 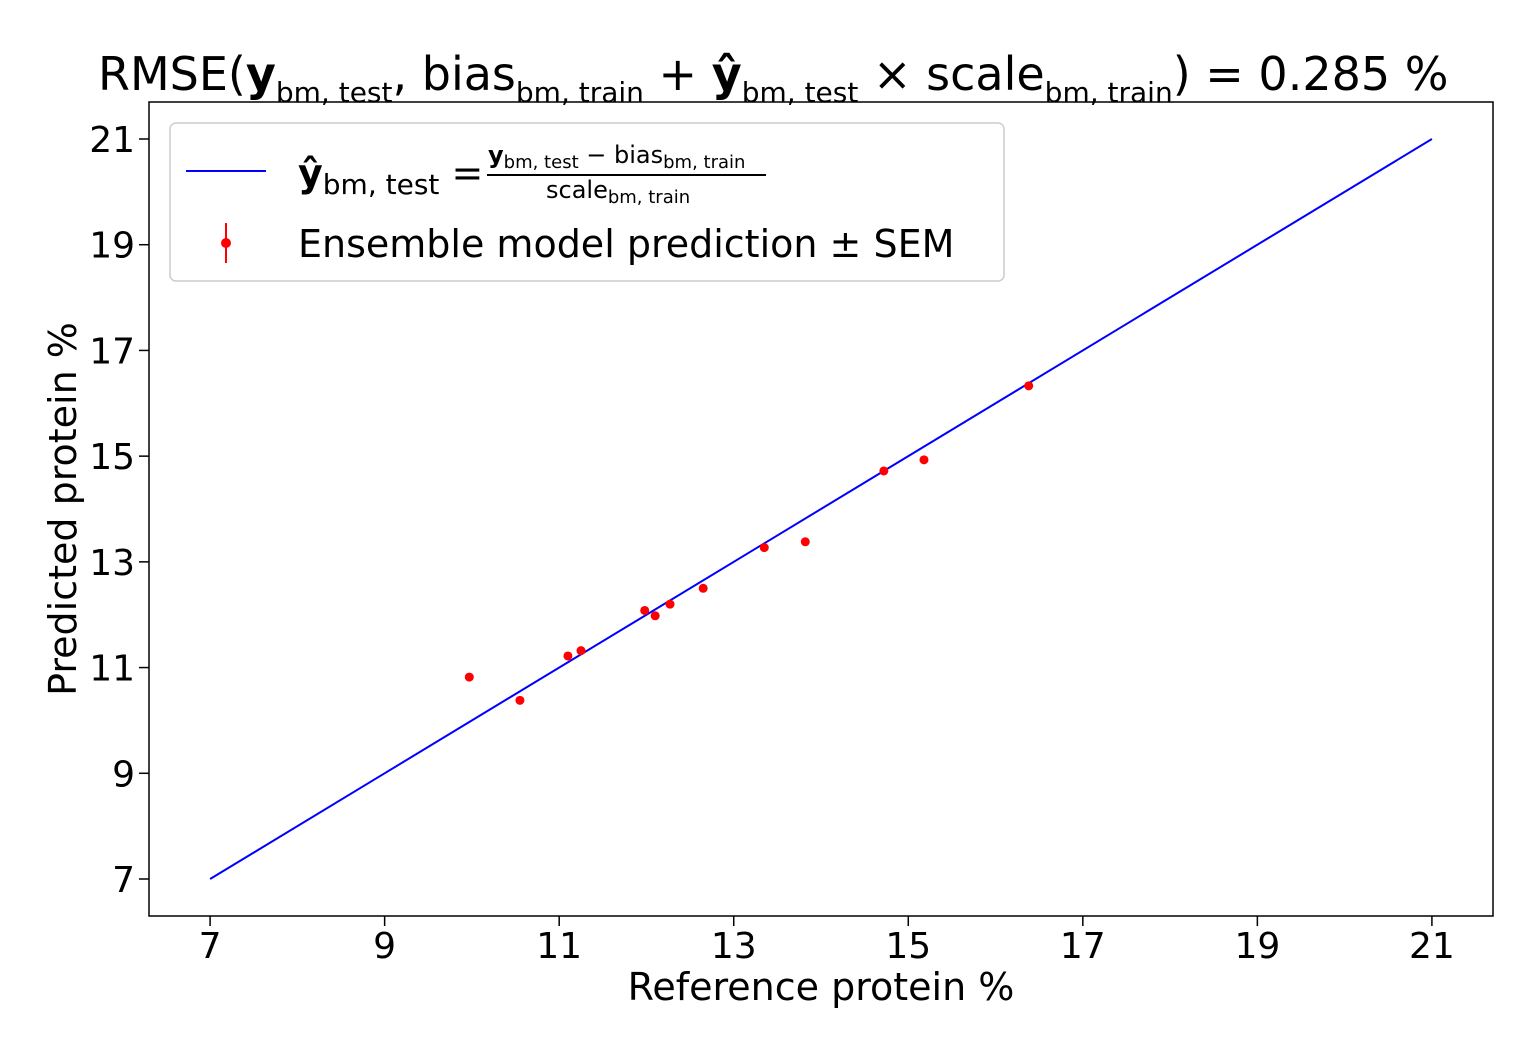 What do you see at coordinates (112, 351) in the screenshot?
I see `y-tick-label: 17` at bounding box center [112, 351].